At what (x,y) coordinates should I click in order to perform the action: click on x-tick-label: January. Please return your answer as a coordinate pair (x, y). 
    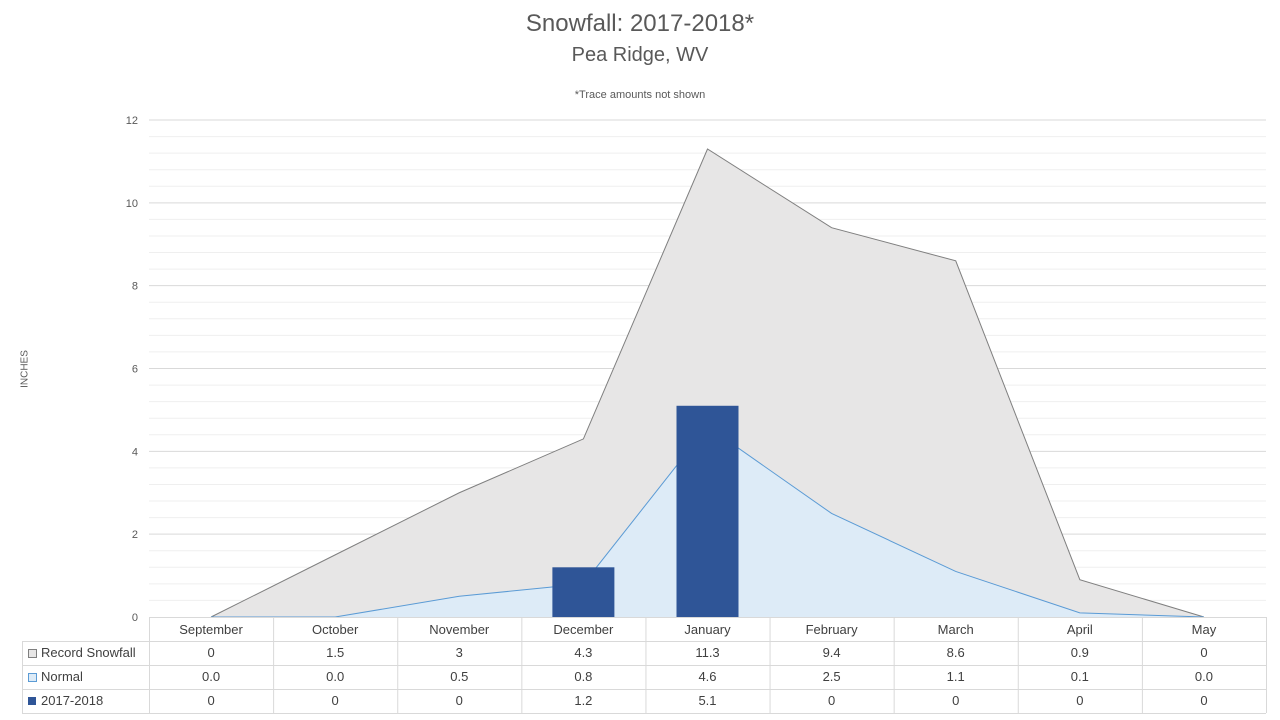
    Looking at the image, I should click on (707, 629).